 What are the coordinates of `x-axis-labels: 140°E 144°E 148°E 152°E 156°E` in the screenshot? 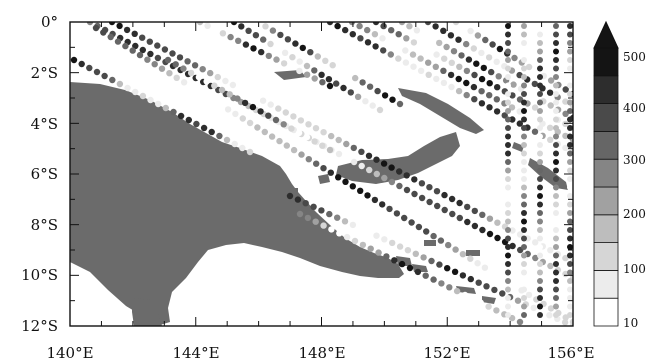 It's located at (320, 353).